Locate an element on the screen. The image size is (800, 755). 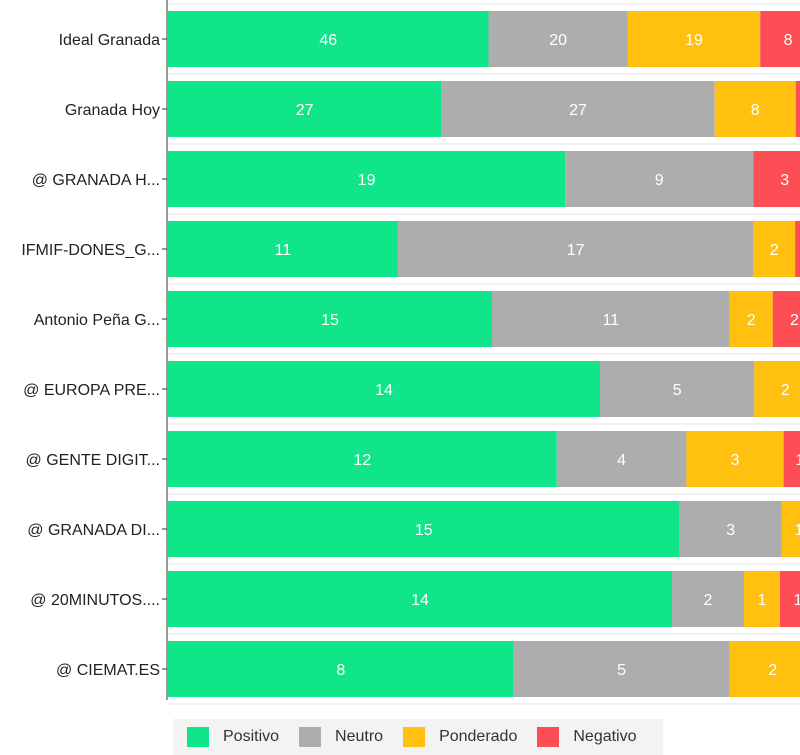
bar-value-label: 17 is located at coordinates (576, 250).